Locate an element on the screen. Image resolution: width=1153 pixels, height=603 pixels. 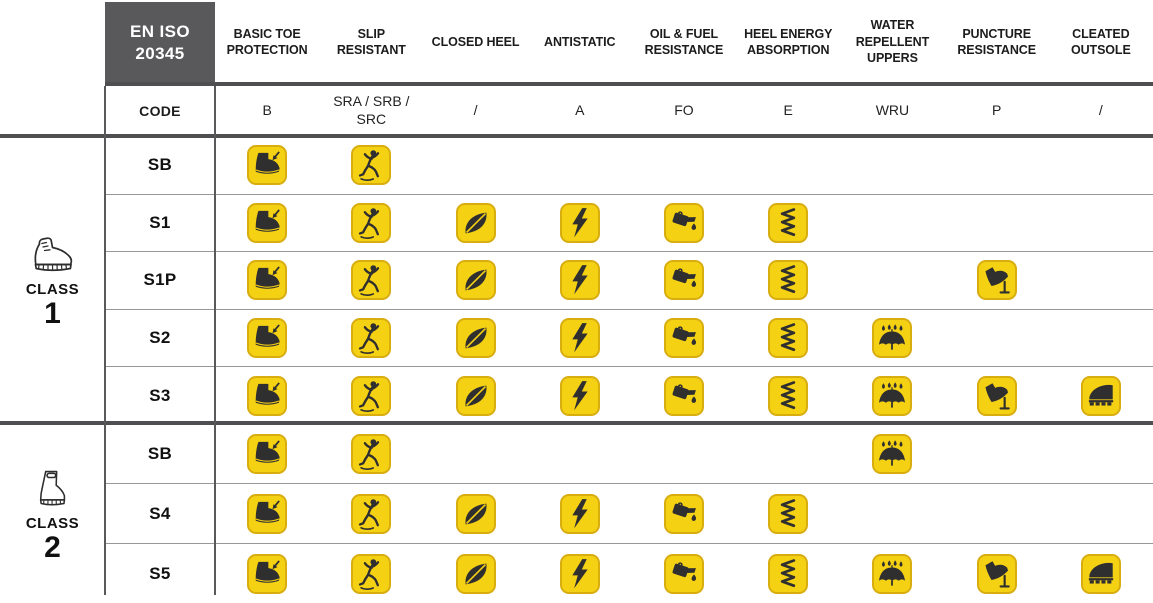
column-header: PUNCTURE RESISTANCE is located at coordinates (996, 42).